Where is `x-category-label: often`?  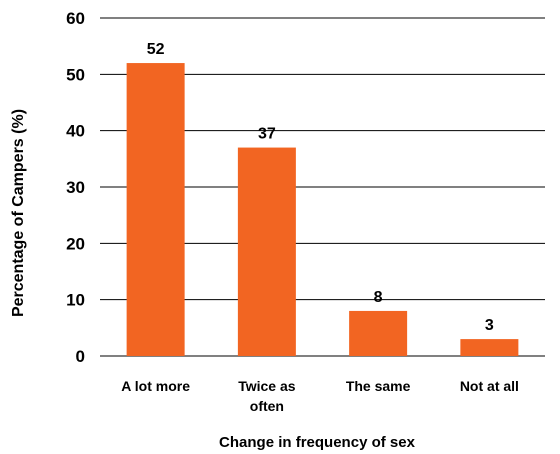
x-category-label: often is located at coordinates (267, 406).